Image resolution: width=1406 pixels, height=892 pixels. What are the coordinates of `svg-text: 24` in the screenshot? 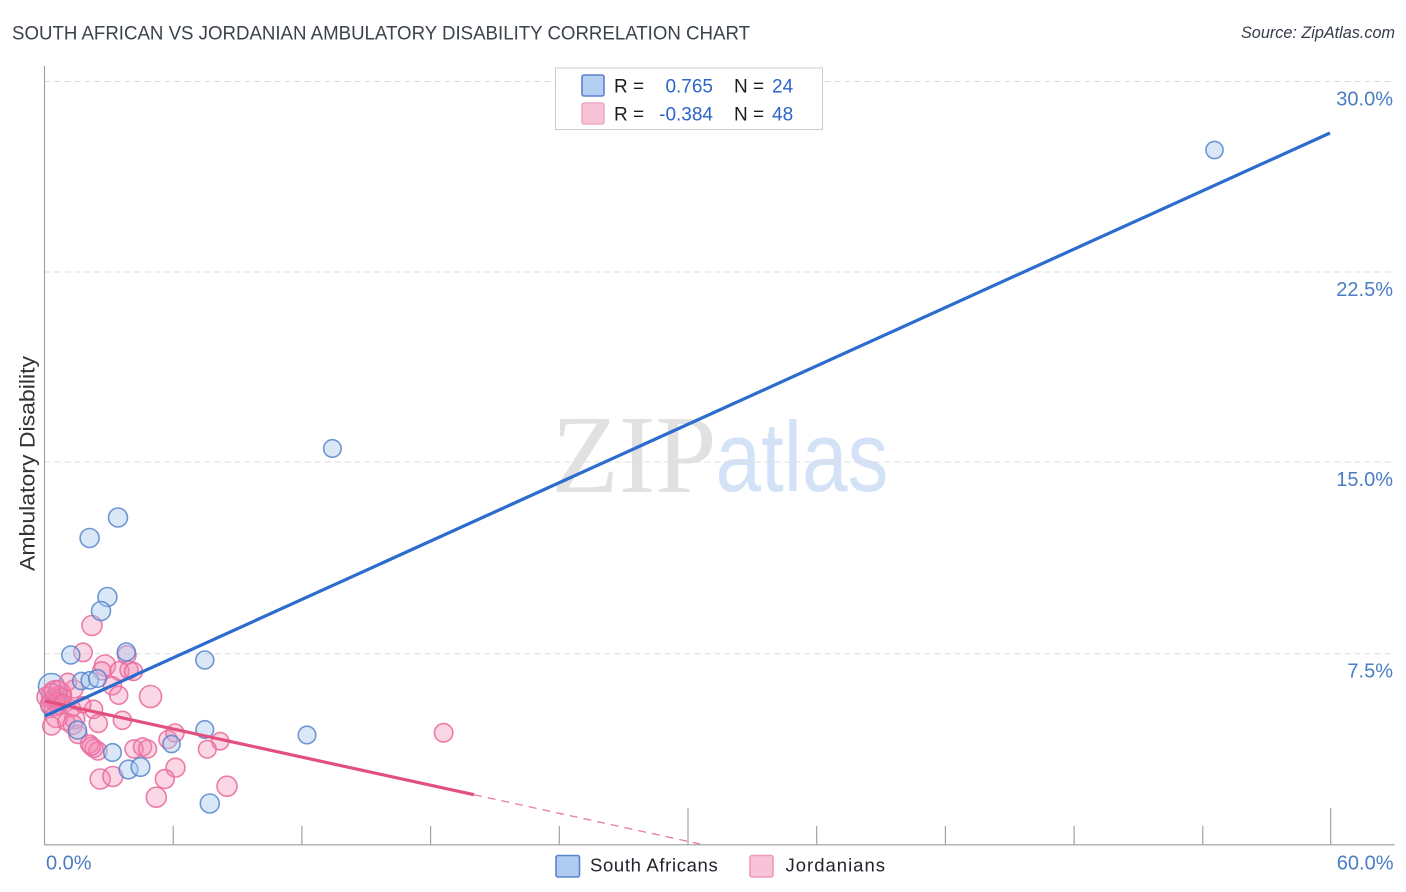 It's located at (783, 87).